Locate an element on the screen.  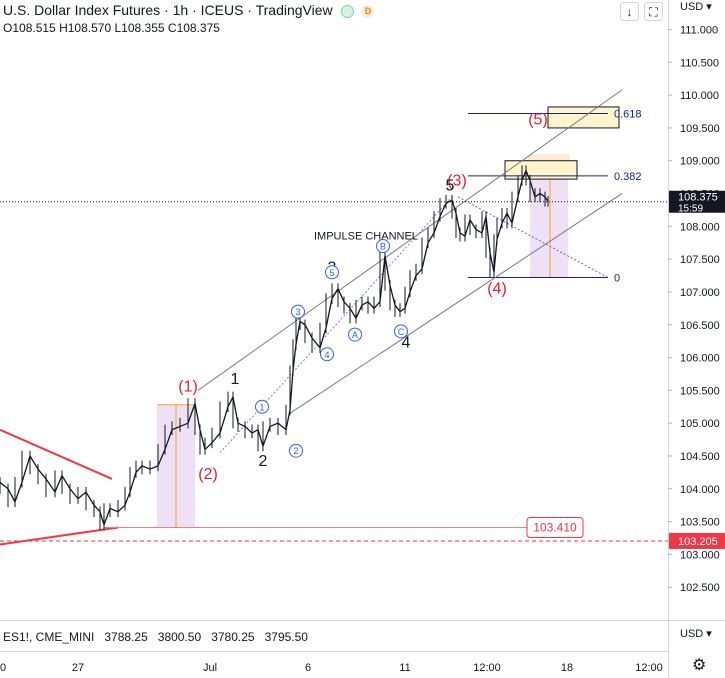
wave-label-primary: (3) is located at coordinates (457, 181).